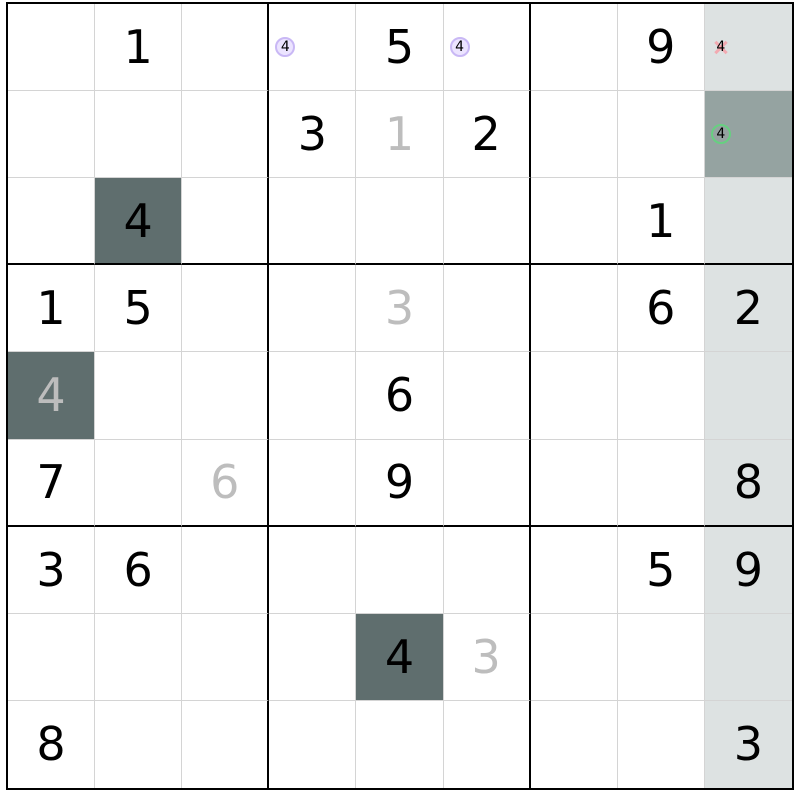 This screenshot has width=800, height=800. Describe the element at coordinates (313, 483) in the screenshot. I see `cell-r6-c4` at that location.